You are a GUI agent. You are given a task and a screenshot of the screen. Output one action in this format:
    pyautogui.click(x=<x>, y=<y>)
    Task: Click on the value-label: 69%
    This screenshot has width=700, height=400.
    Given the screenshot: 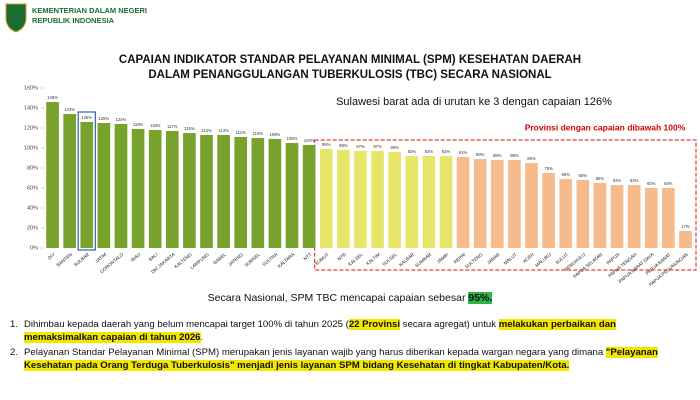 What is the action you would take?
    pyautogui.click(x=566, y=174)
    